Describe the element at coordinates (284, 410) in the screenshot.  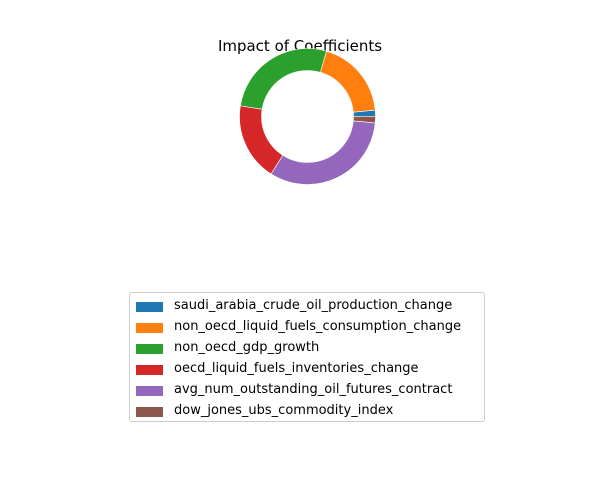
I see `legend-label: dow_jones_ubs_commodity_index` at that location.